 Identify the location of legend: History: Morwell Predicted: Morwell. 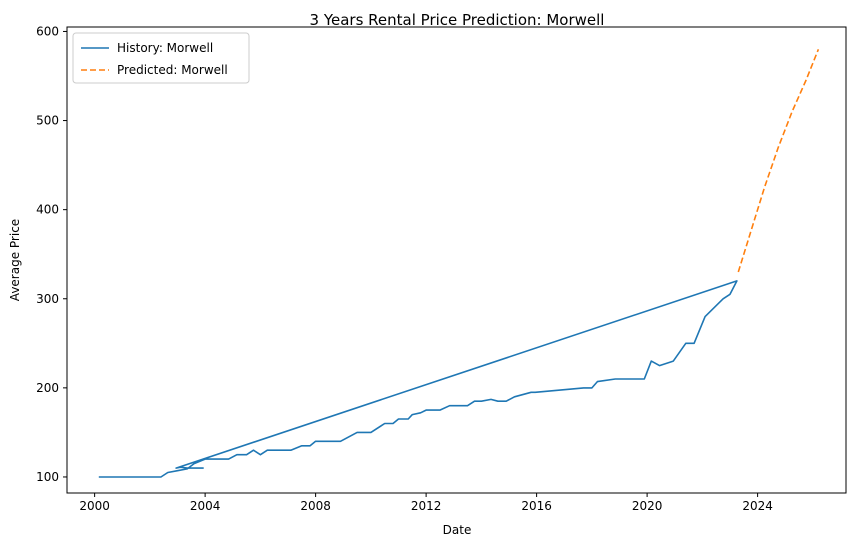
(161, 58).